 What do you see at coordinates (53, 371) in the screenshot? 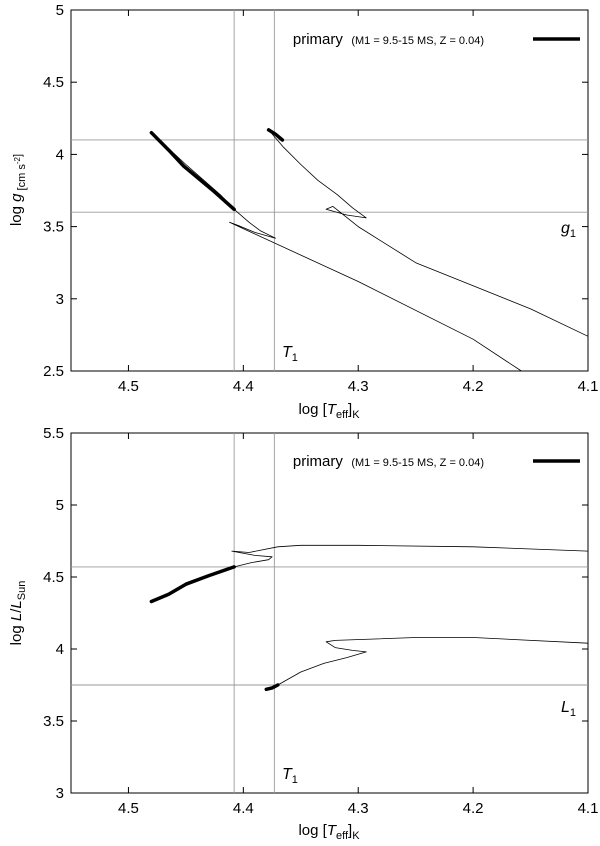
I see `top-y-tick-label: 2.5` at bounding box center [53, 371].